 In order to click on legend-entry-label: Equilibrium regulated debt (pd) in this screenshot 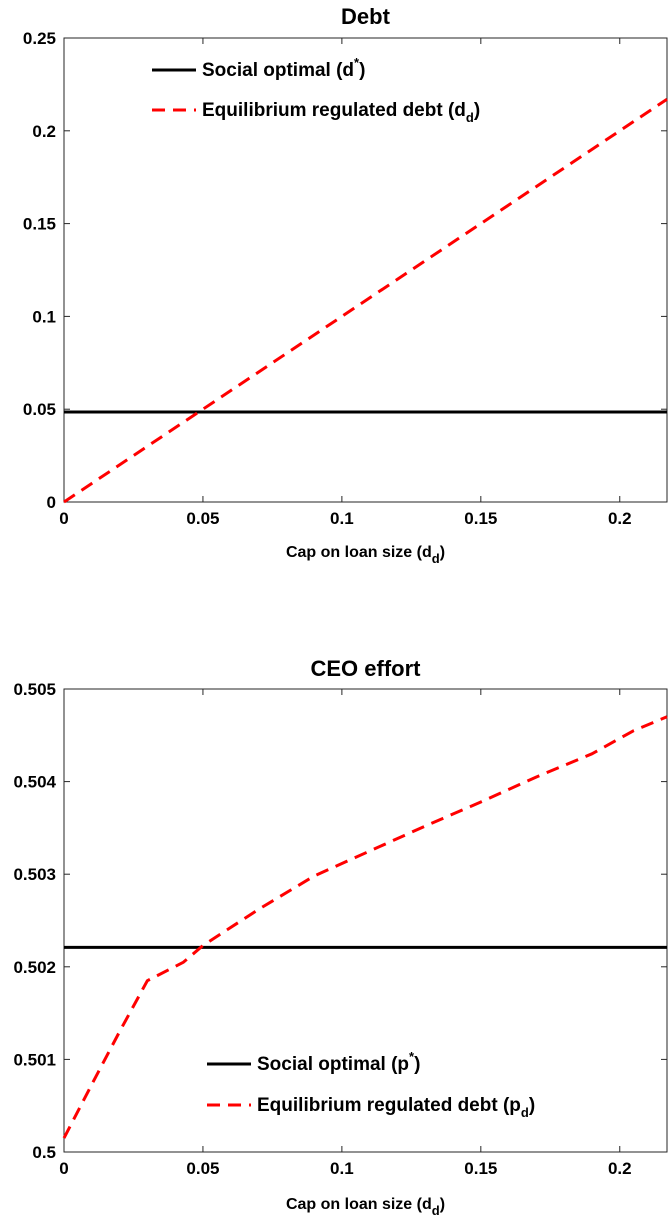, I will do `click(396, 1107)`.